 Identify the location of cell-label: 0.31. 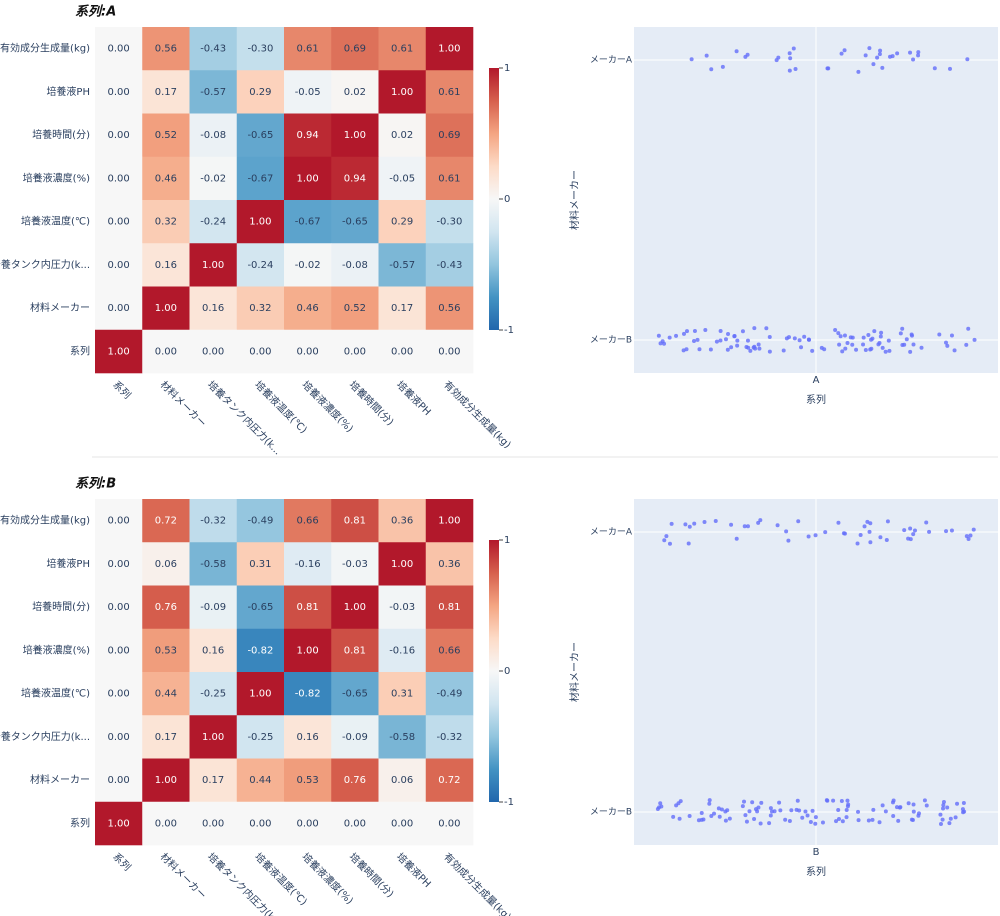
(402, 694).